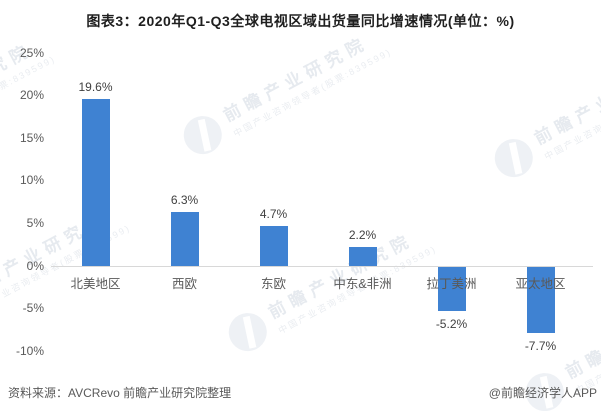 The width and height of the screenshot is (601, 411). What do you see at coordinates (542, 393) in the screenshot?
I see `app-credit: @前瞻经济学人APP` at bounding box center [542, 393].